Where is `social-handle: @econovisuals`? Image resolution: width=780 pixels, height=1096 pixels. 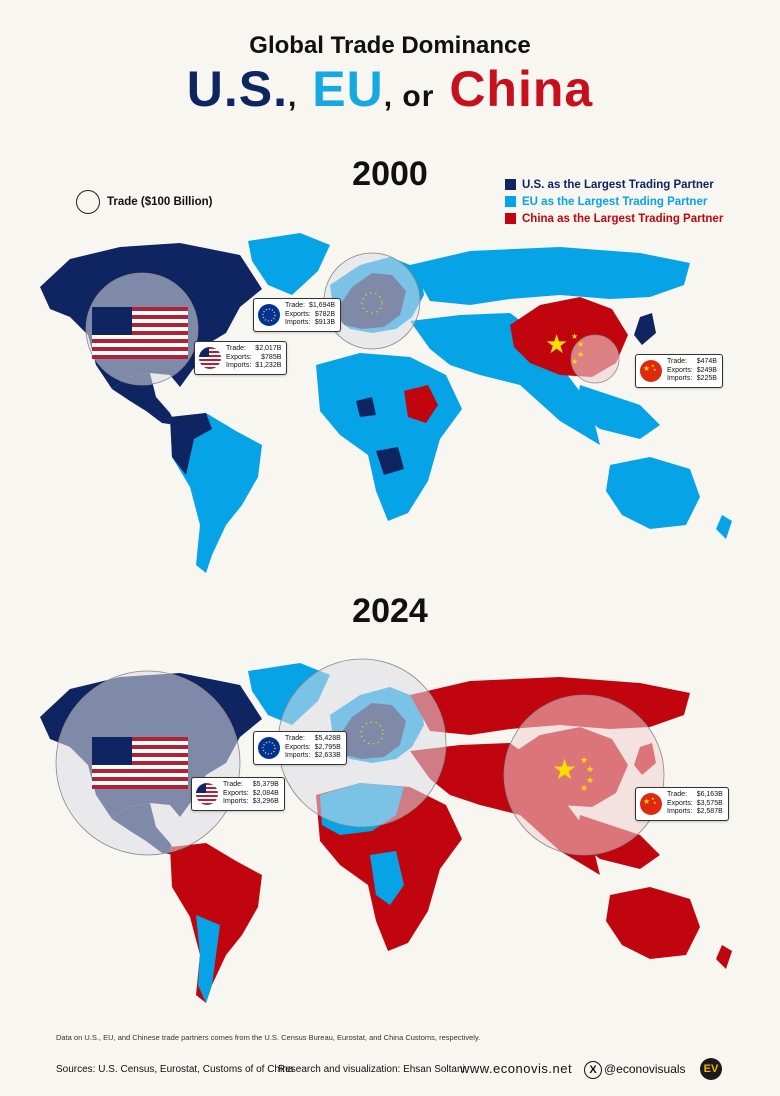 social-handle: @econovisuals is located at coordinates (645, 1069).